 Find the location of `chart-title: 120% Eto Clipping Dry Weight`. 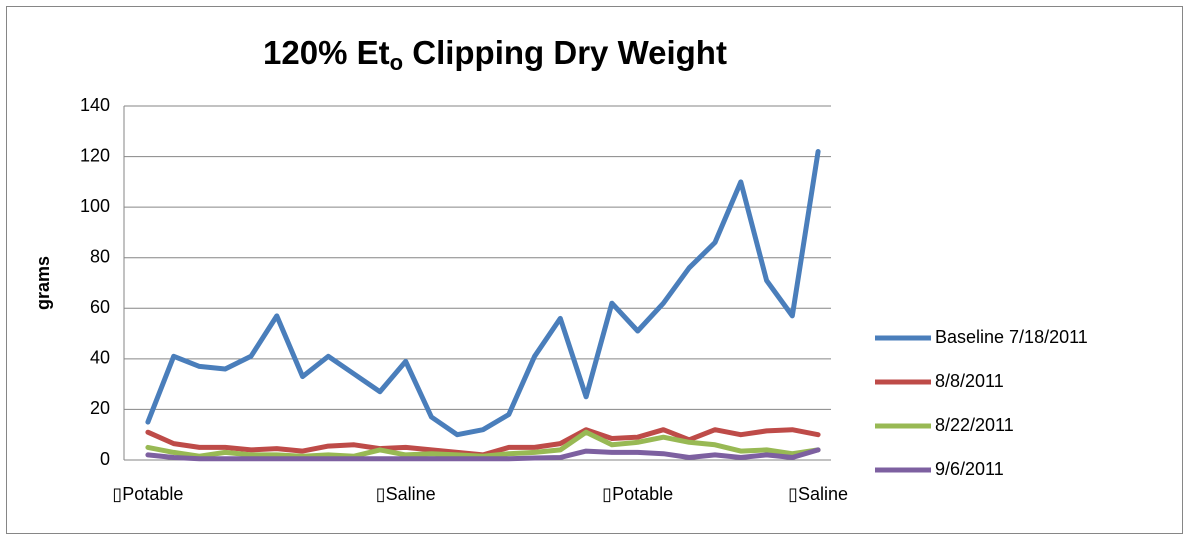

chart-title: 120% Eto Clipping Dry Weight is located at coordinates (495, 54).